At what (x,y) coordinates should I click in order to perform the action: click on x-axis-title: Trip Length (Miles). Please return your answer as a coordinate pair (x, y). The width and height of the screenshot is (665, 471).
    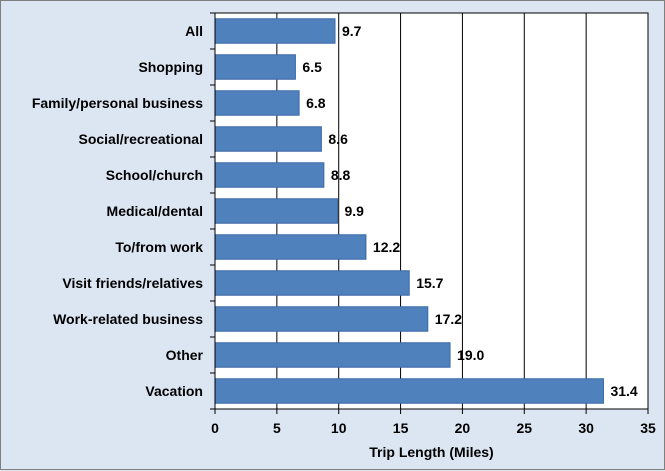
    Looking at the image, I should click on (431, 452).